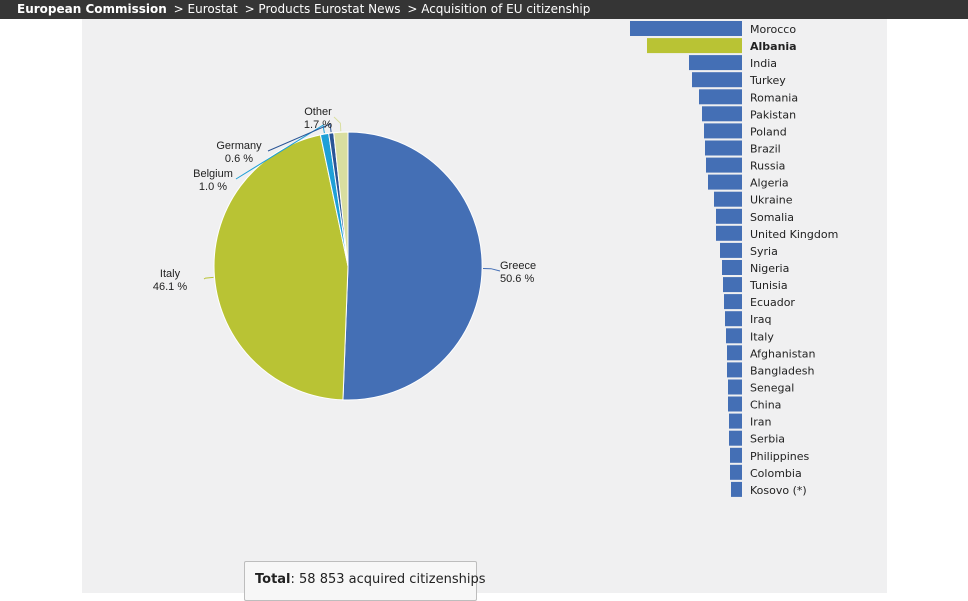 The image size is (968, 601). I want to click on bar-label-united-kingdom: United Kingdom, so click(794, 234).